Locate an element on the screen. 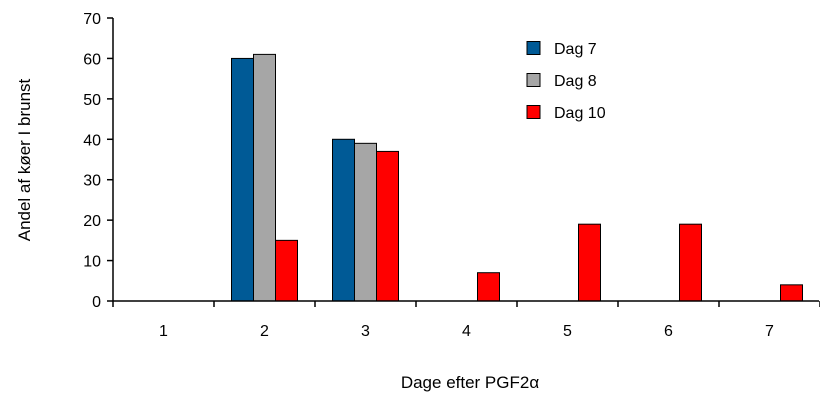 This screenshot has width=820, height=394. legend: Dag 7 Dag 8 Dag 10 is located at coordinates (566, 81).